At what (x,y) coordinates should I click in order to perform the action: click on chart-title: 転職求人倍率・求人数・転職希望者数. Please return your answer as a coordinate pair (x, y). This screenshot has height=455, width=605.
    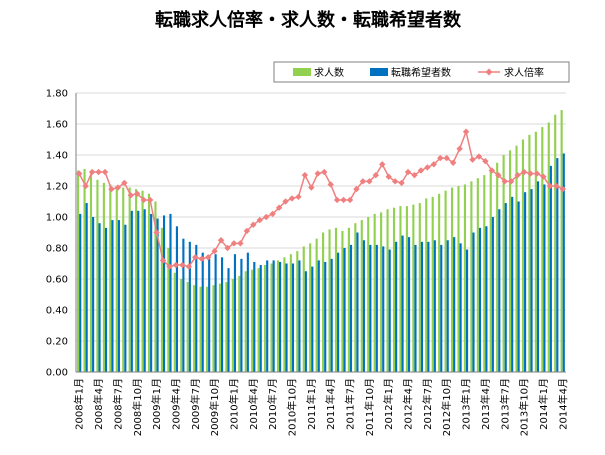
    Looking at the image, I should click on (308, 20).